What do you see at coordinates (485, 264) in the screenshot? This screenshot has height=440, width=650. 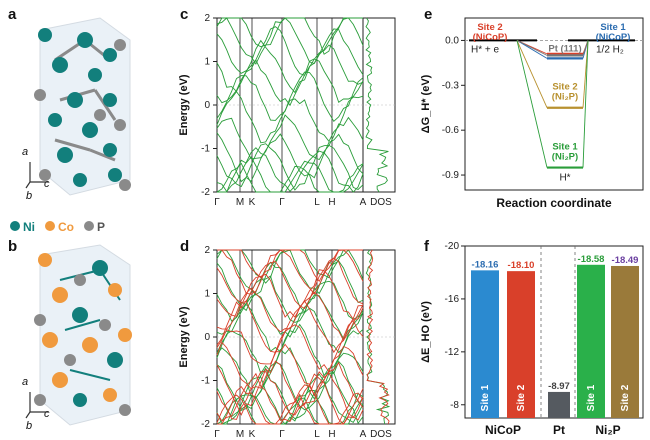 I see `bar-value-label: -18.16` at bounding box center [485, 264].